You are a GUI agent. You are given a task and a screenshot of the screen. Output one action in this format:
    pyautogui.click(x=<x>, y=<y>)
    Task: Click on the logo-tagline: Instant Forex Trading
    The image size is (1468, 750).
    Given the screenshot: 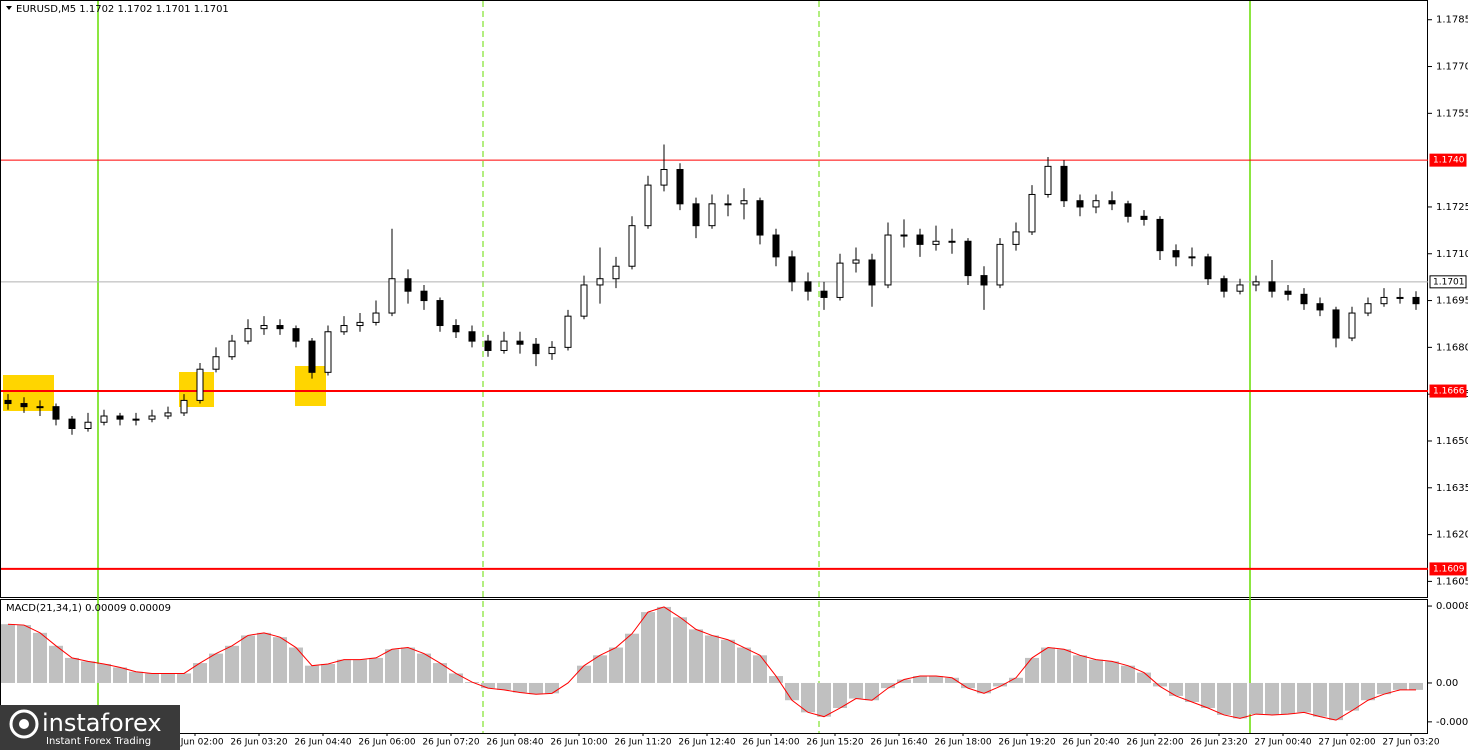 What is the action you would take?
    pyautogui.click(x=98, y=741)
    